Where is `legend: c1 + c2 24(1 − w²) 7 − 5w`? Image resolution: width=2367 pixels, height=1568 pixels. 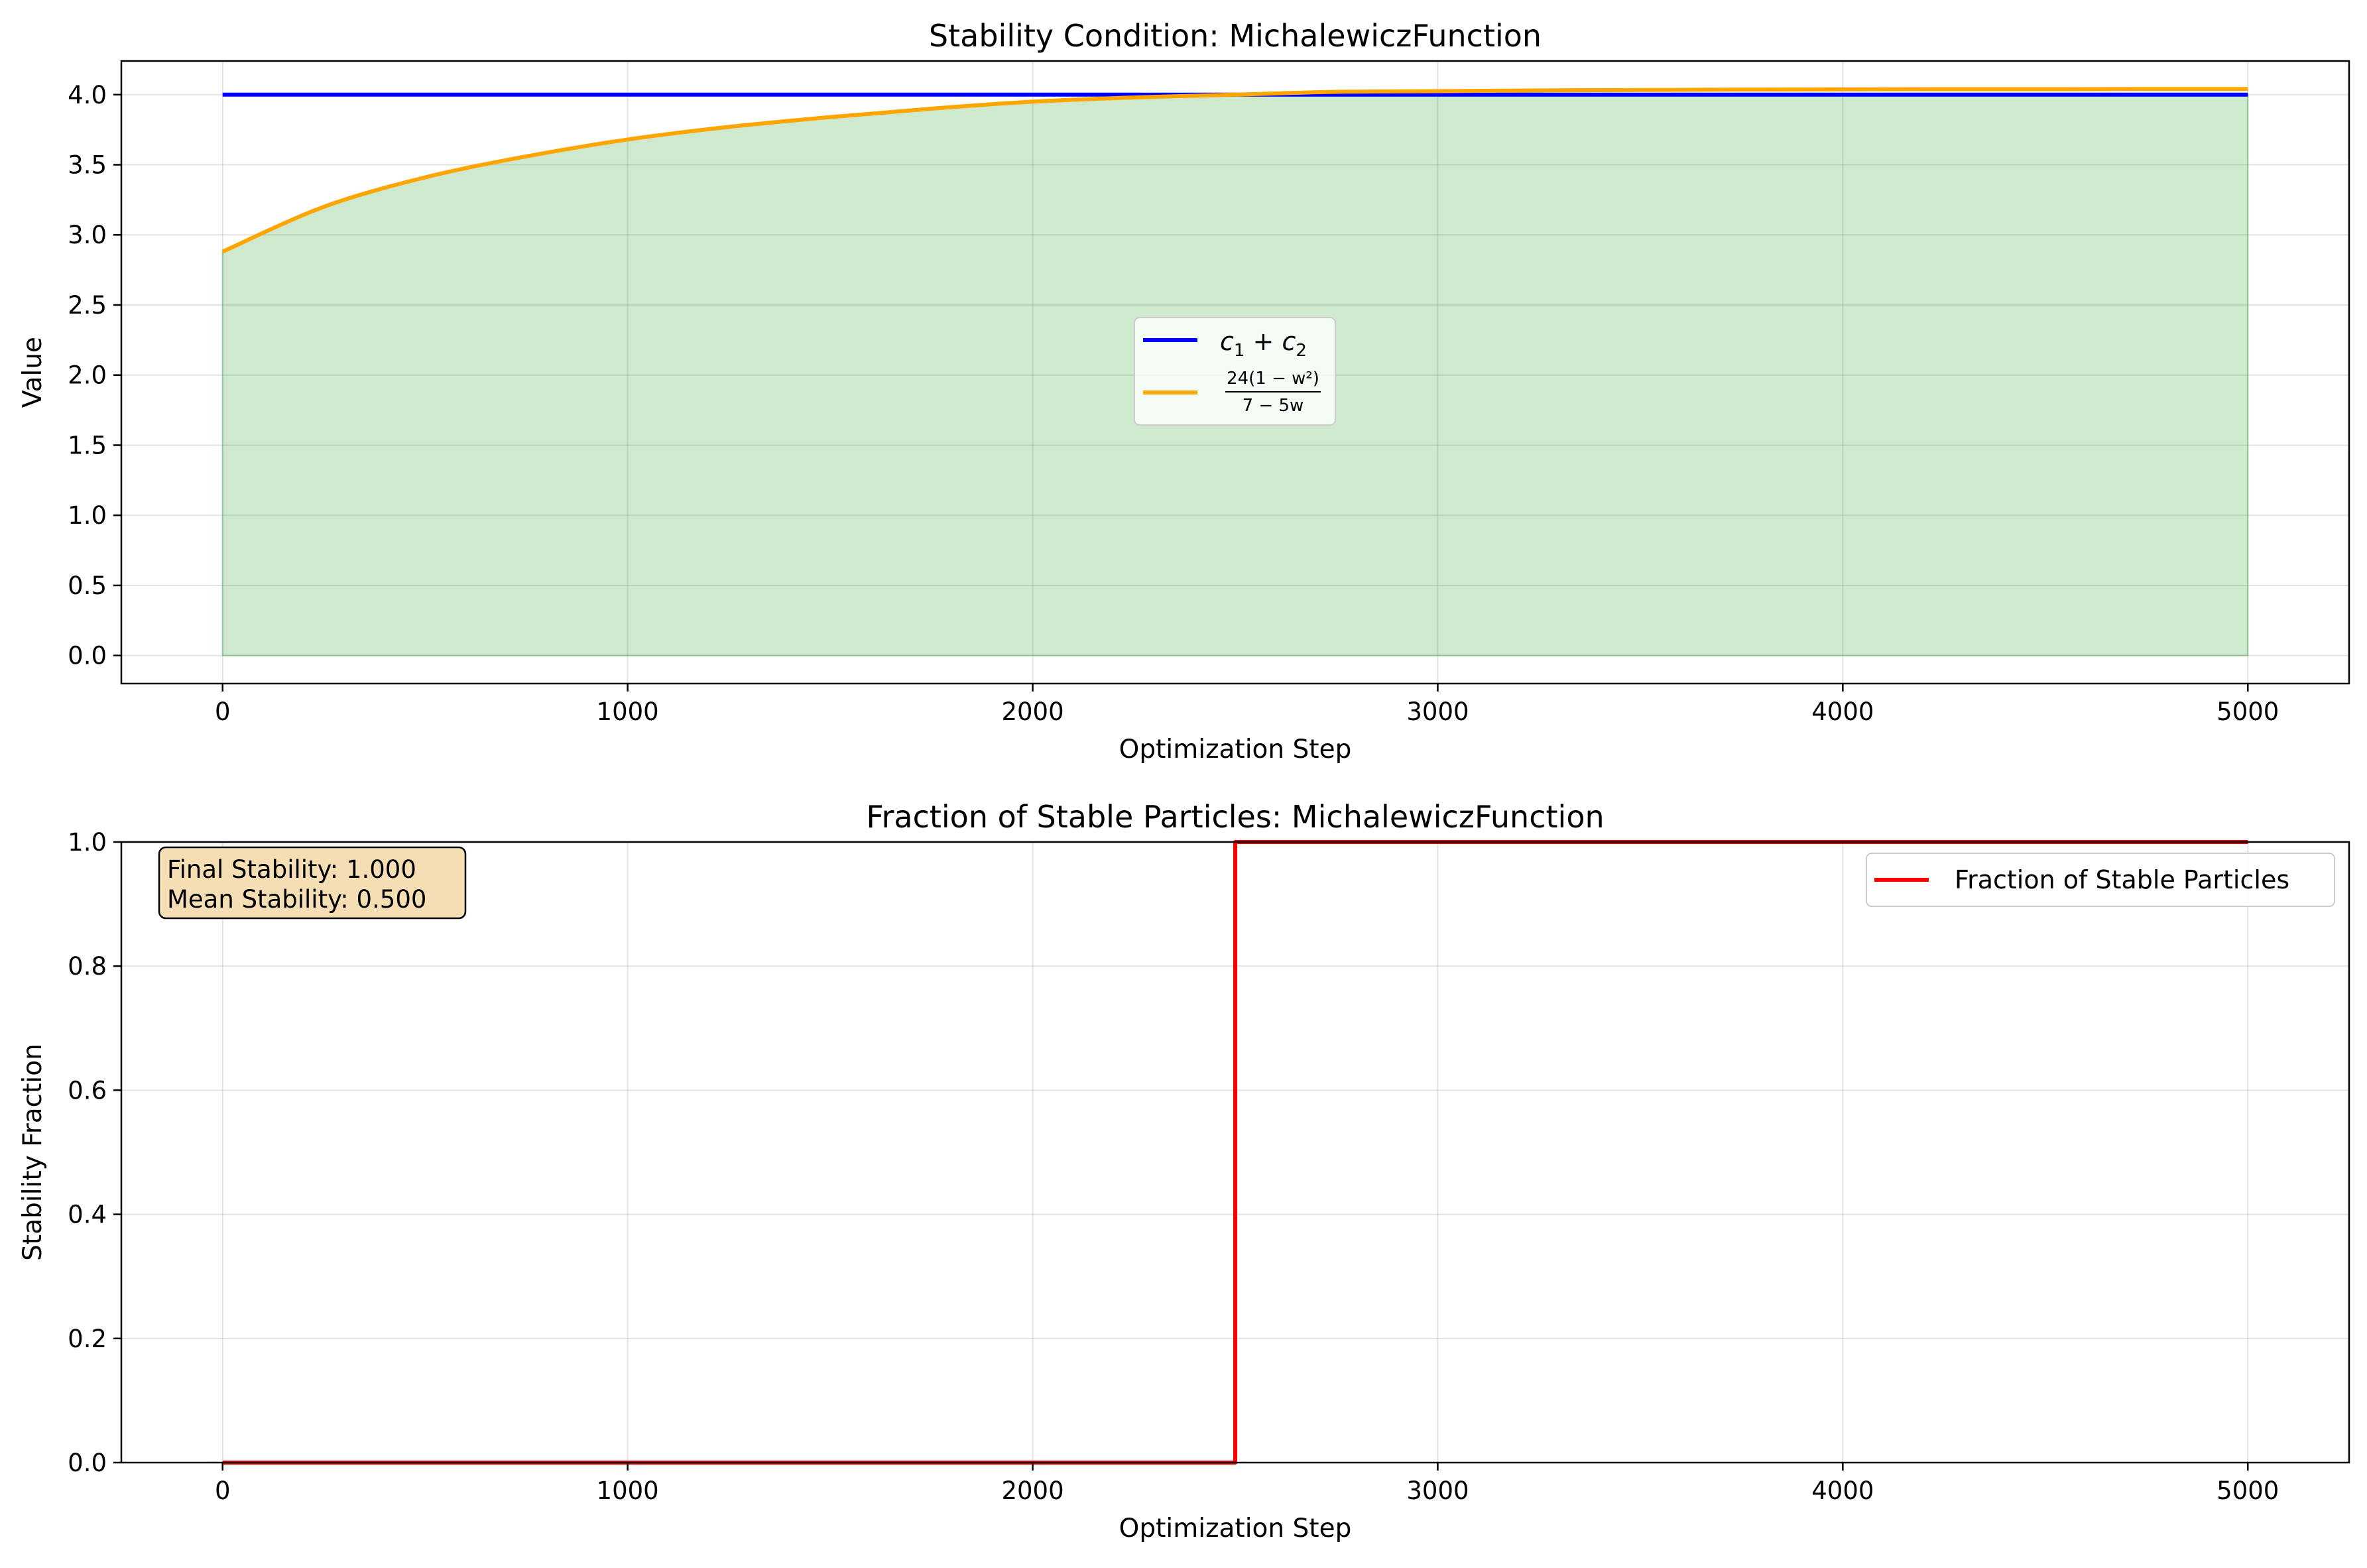 legend: c1 + c2 24(1 − w²) 7 − 5w is located at coordinates (1235, 371).